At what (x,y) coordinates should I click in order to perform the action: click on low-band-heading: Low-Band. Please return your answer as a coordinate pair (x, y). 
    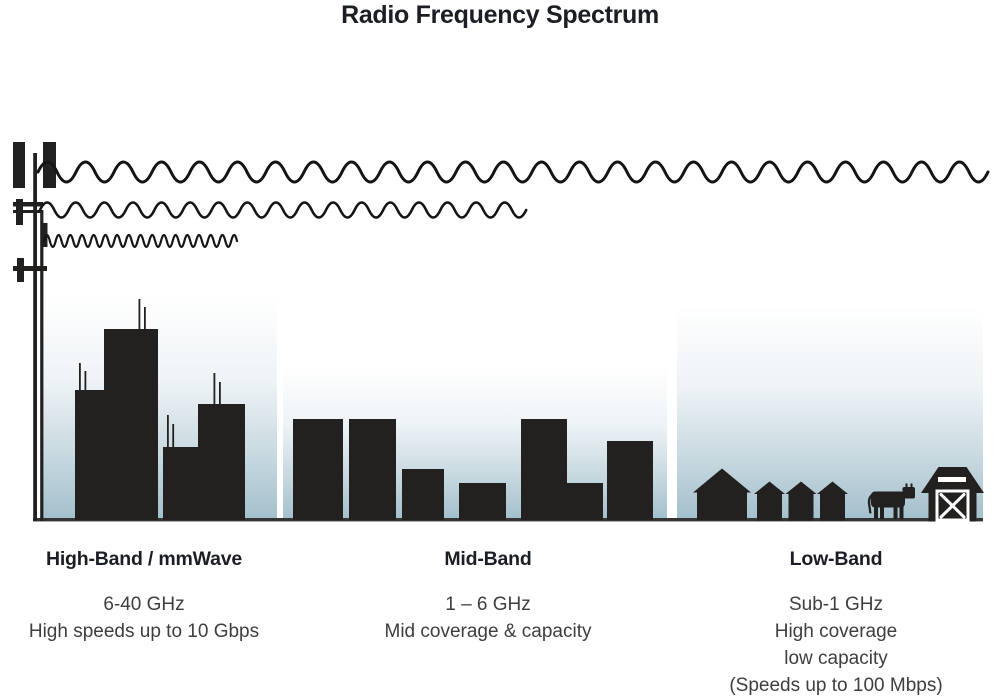
    Looking at the image, I should click on (836, 559).